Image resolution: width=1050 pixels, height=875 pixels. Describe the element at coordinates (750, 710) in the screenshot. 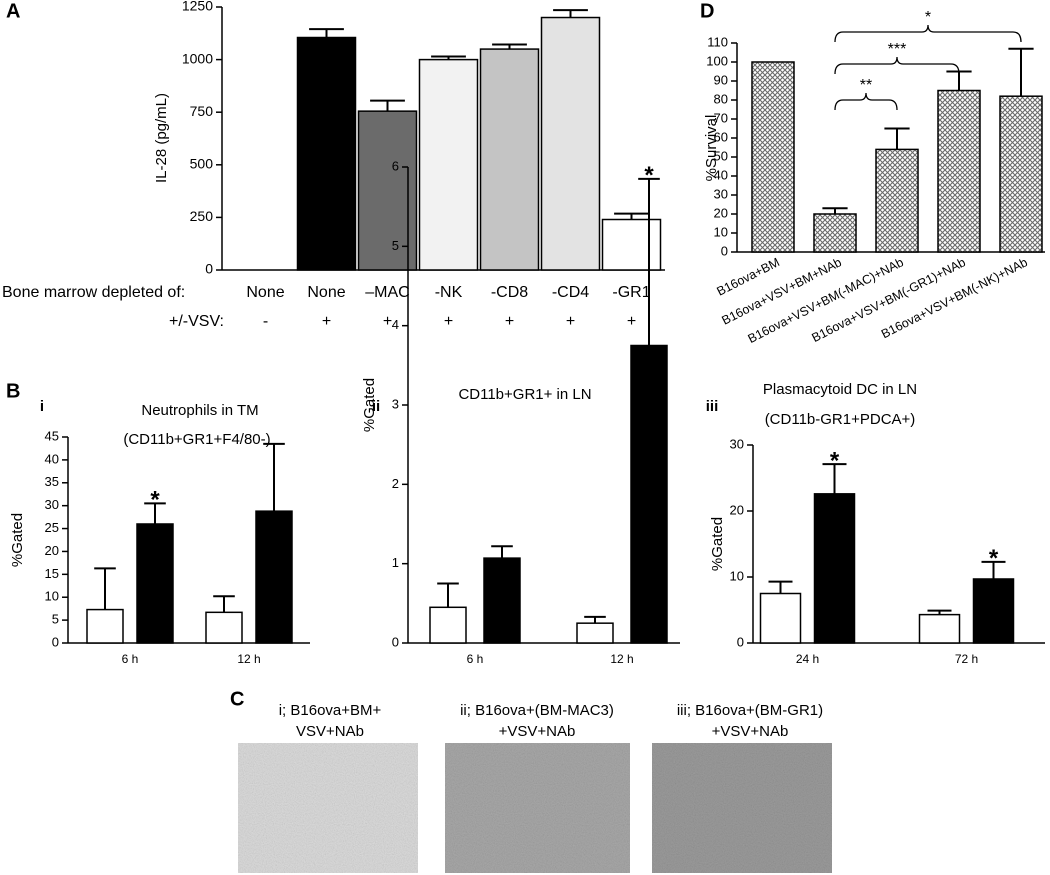

I see `image-caption: iii; B16ova+(BM-GR1)` at that location.